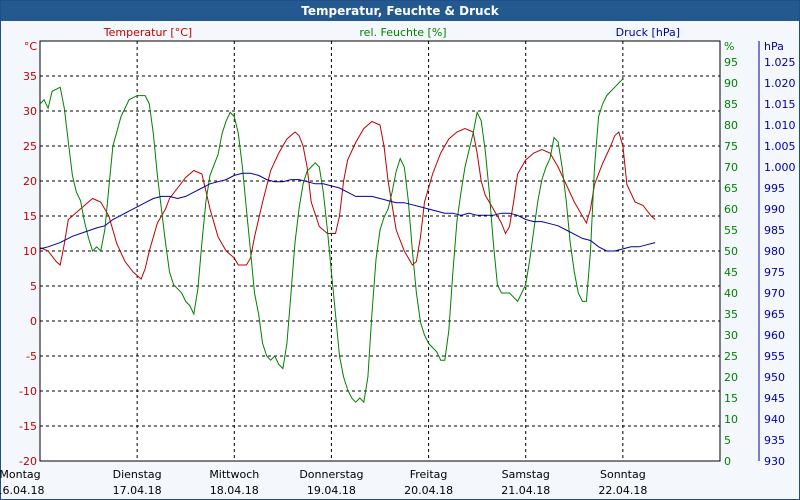 This screenshot has width=800, height=500. What do you see at coordinates (774, 335) in the screenshot?
I see `pressure-tick-label: 960` at bounding box center [774, 335].